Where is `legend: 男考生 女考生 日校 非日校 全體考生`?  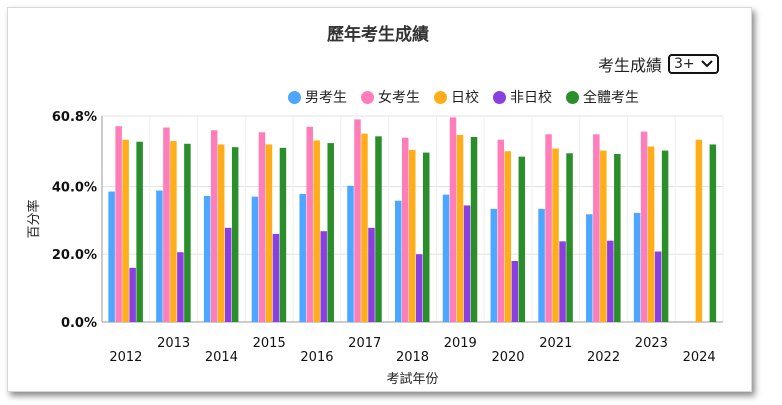 legend: 男考生 女考生 日校 非日校 全體考生 is located at coordinates (463, 97).